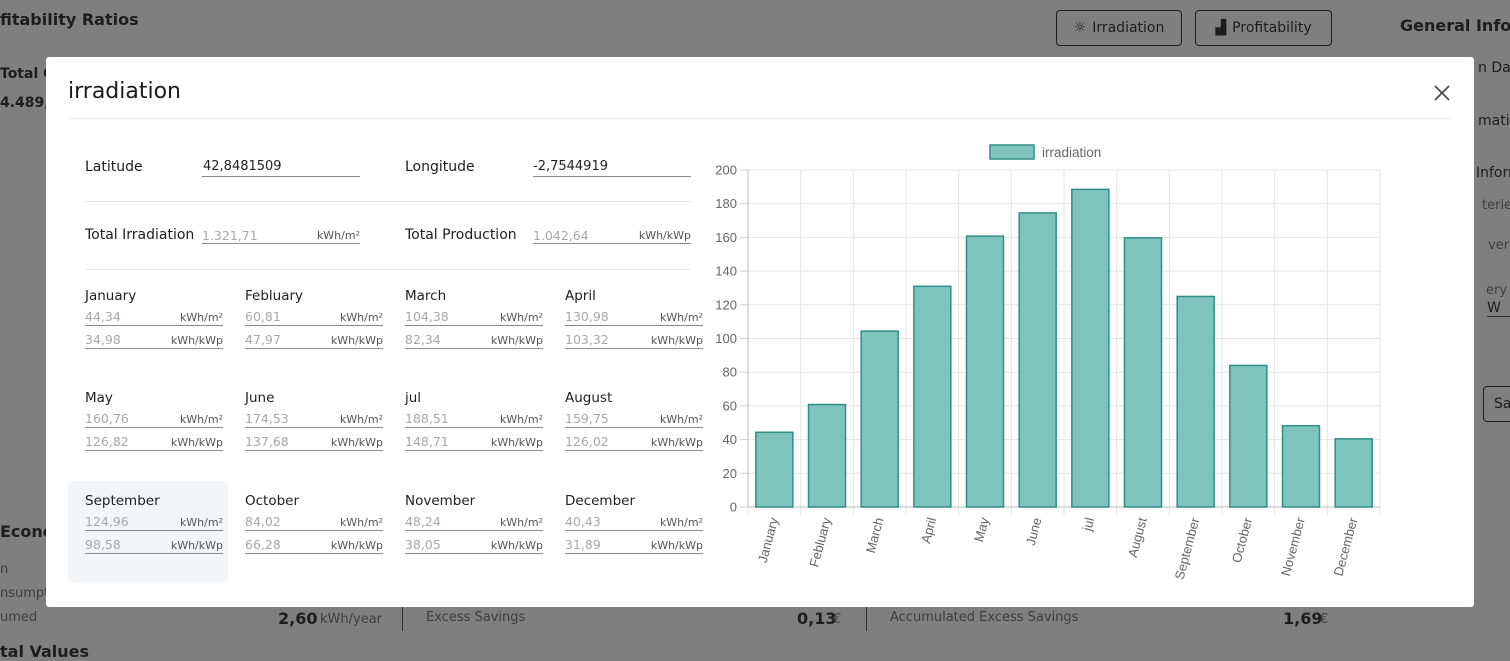  I want to click on totals-title: tal Values, so click(45, 651).